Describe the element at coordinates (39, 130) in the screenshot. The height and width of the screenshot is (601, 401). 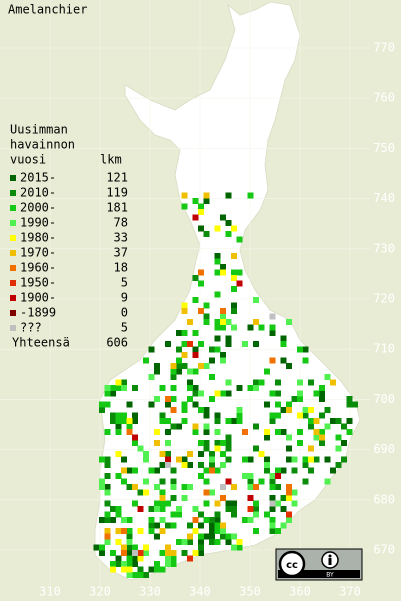
I see `legend-header: Uusimman` at that location.